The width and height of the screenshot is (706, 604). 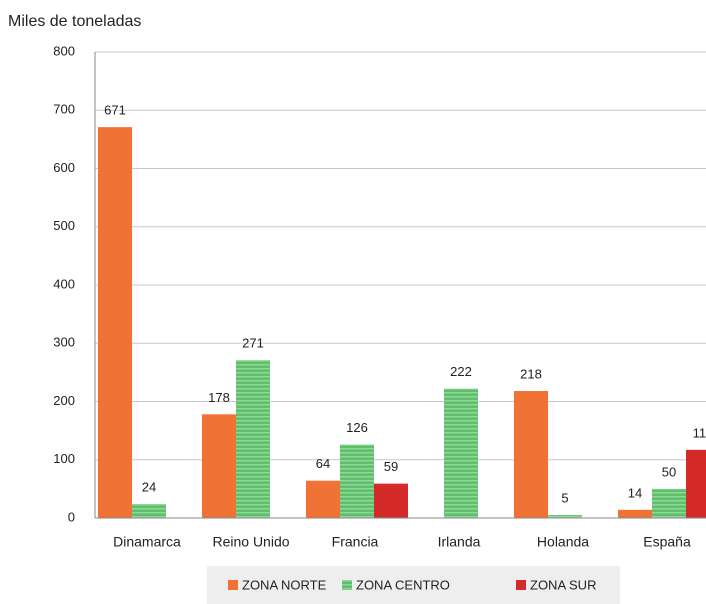 What do you see at coordinates (219, 397) in the screenshot?
I see `data-label: 178` at bounding box center [219, 397].